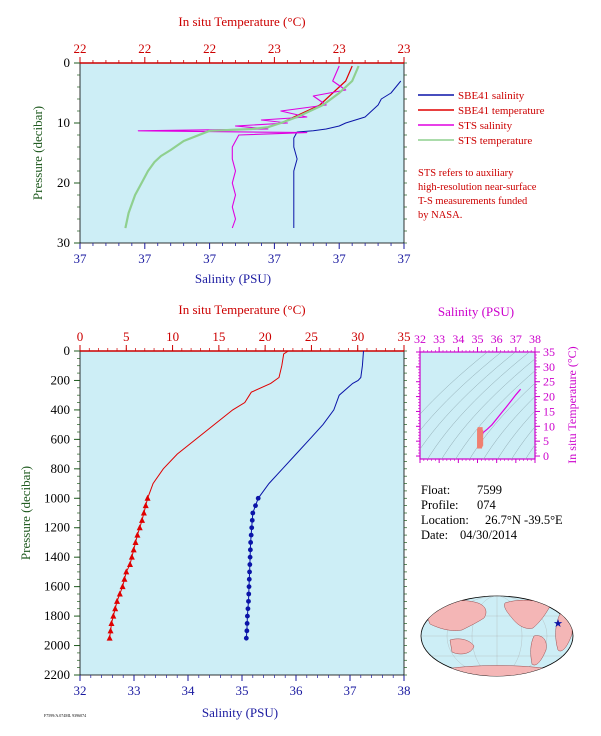 Image resolution: width=601 pixels, height=736 pixels. I want to click on profile-pressure-tick-label: 200, so click(61, 379).